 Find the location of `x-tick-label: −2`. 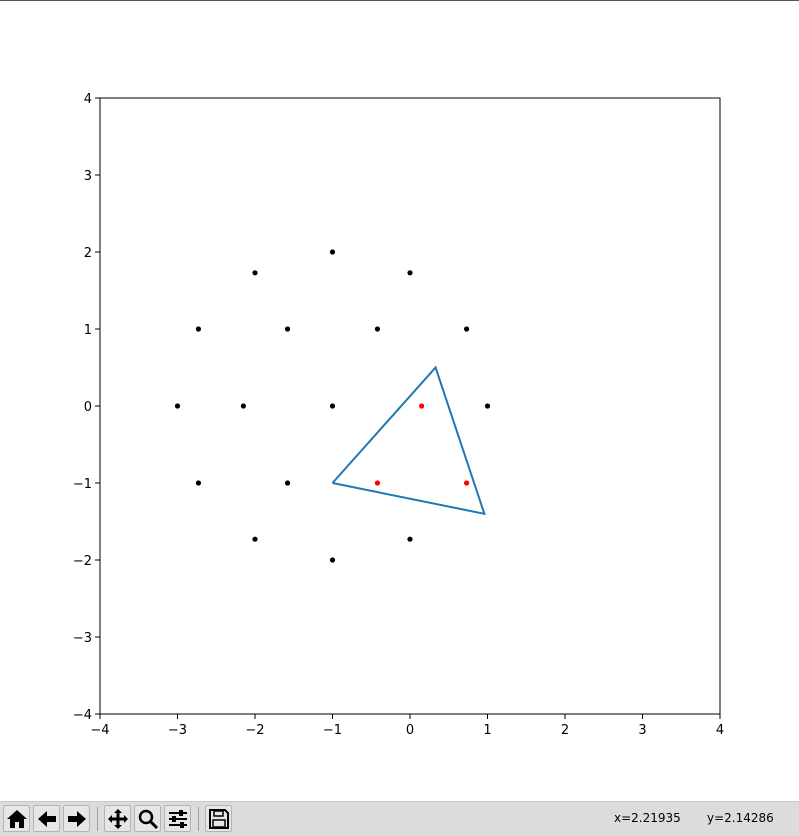

x-tick-label: −2 is located at coordinates (254, 730).